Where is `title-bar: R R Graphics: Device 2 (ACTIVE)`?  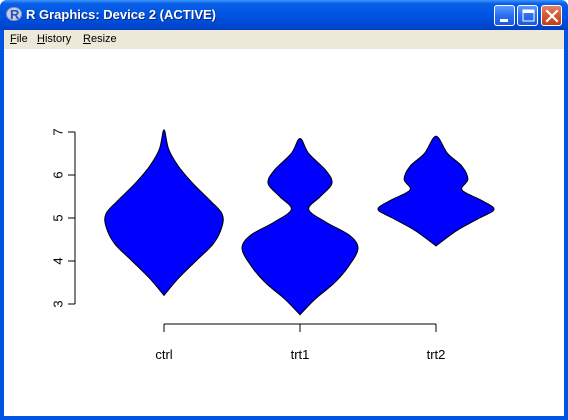
title-bar: R R Graphics: Device 2 (ACTIVE) is located at coordinates (284, 15).